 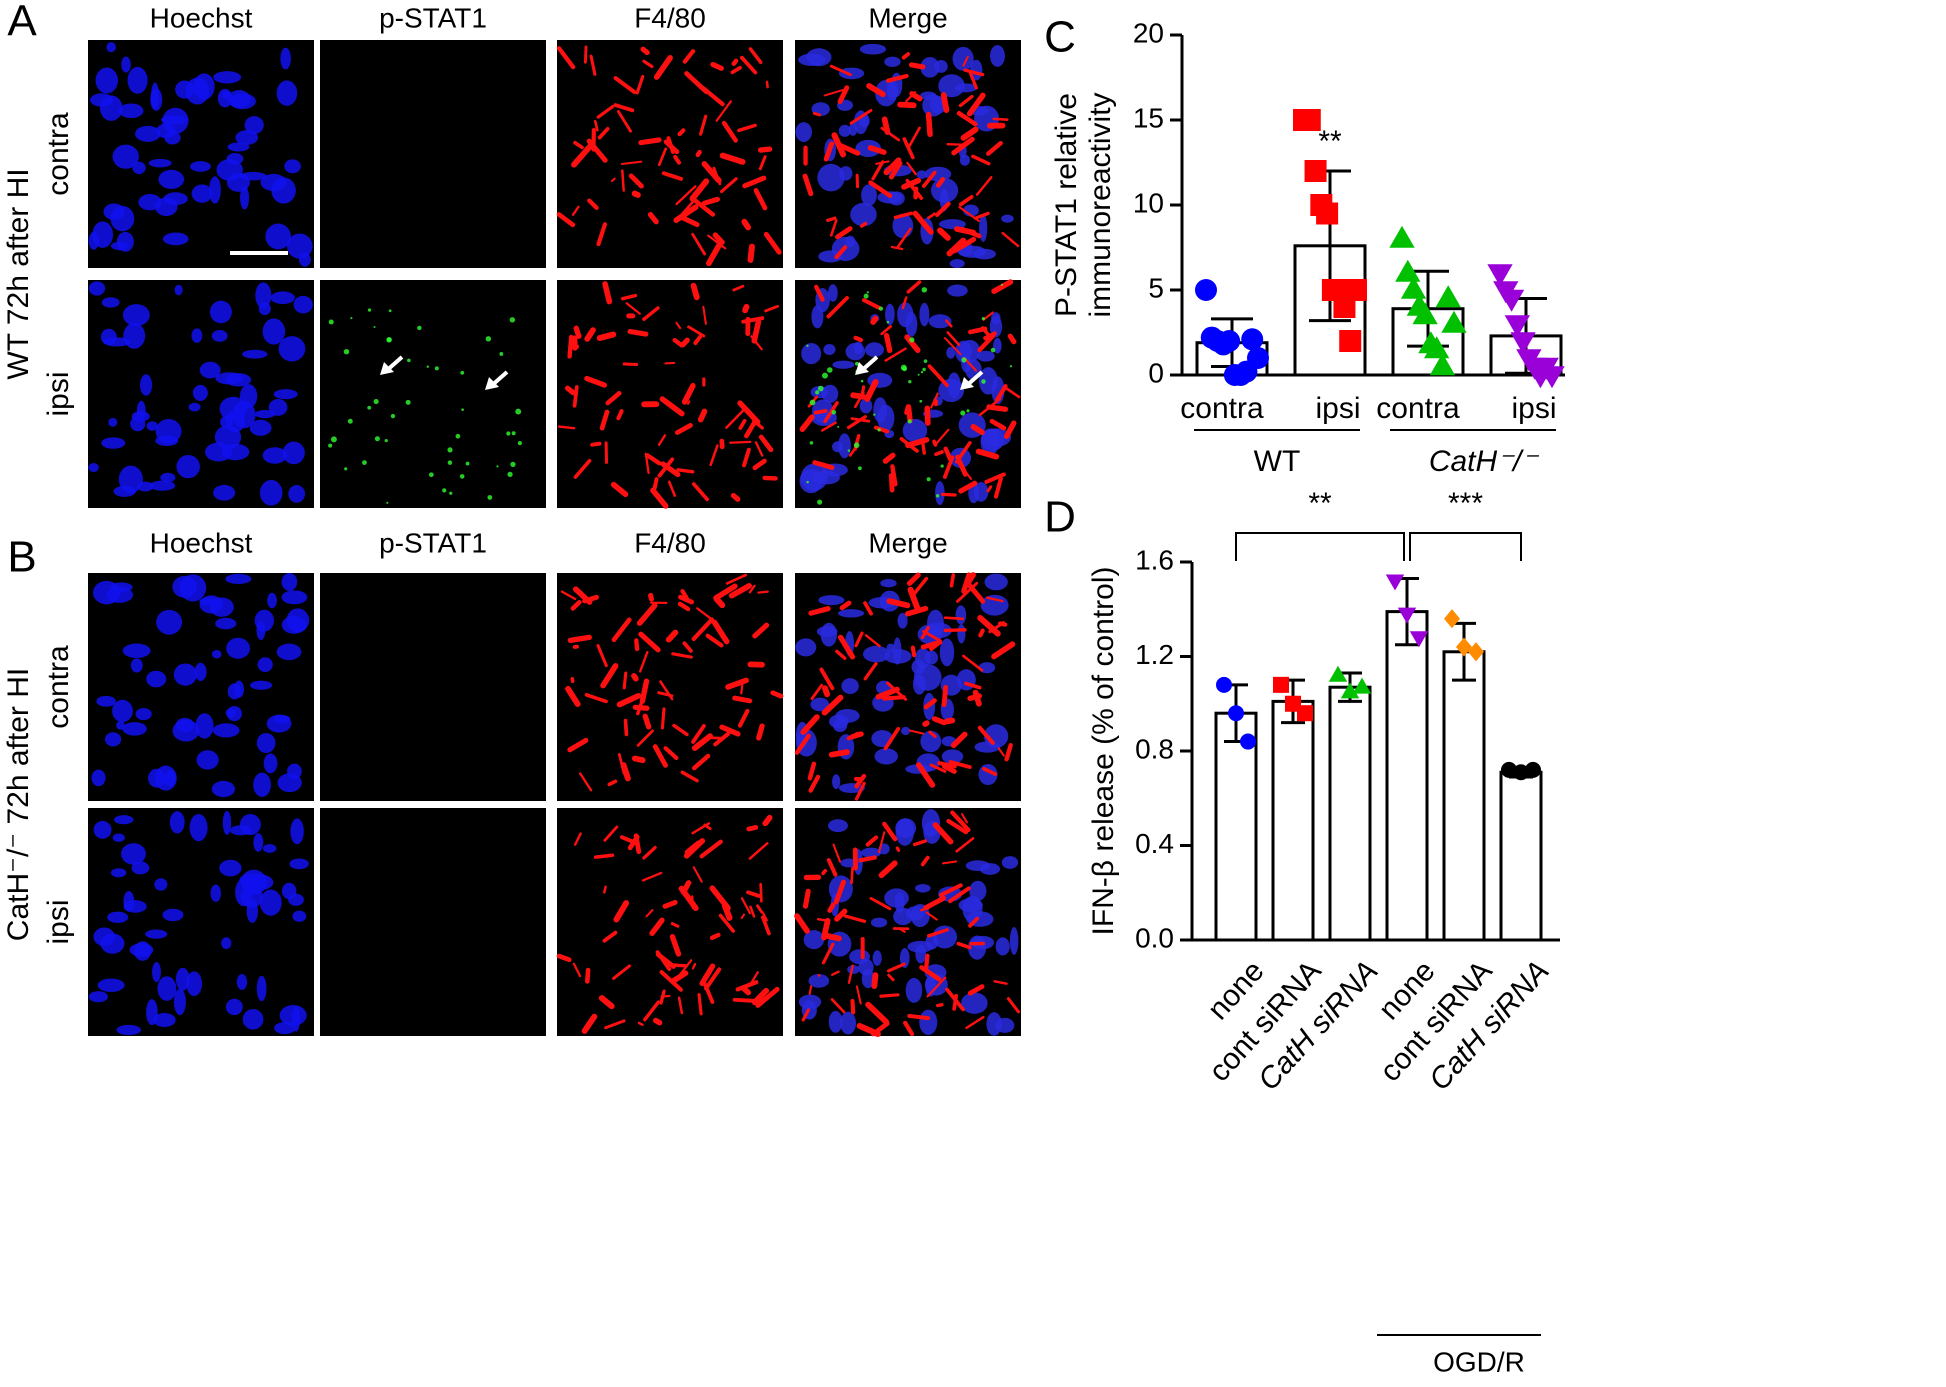 What do you see at coordinates (433, 17) in the screenshot?
I see `column-header: p-STAT1` at bounding box center [433, 17].